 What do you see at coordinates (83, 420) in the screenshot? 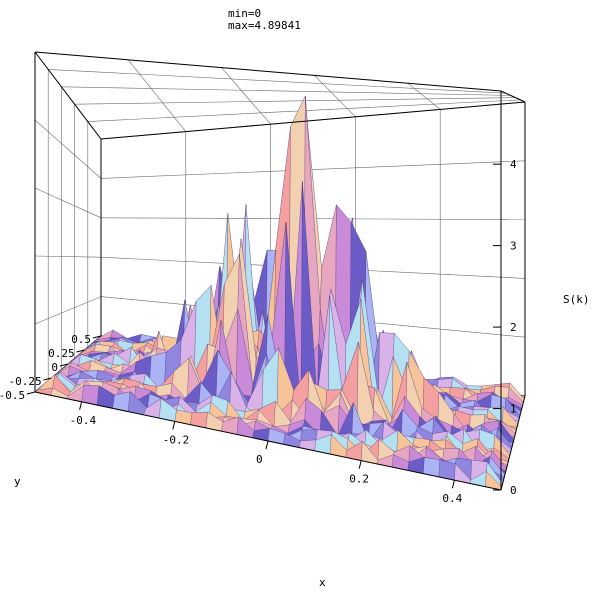
I see `x-tick-label: -0.4` at bounding box center [83, 420].